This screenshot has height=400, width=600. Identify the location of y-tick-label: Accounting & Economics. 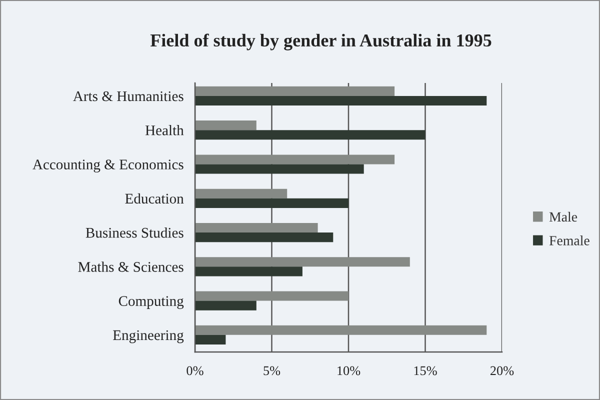
(108, 166).